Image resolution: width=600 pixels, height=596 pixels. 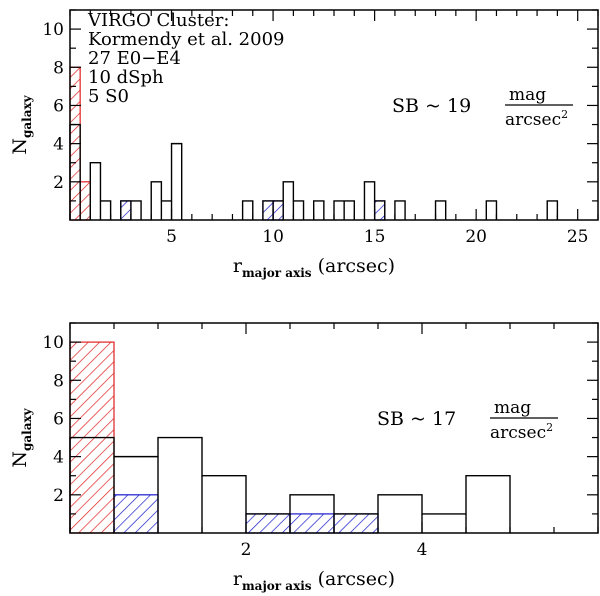 What do you see at coordinates (273, 237) in the screenshot?
I see `x-tick-label: 10` at bounding box center [273, 237].